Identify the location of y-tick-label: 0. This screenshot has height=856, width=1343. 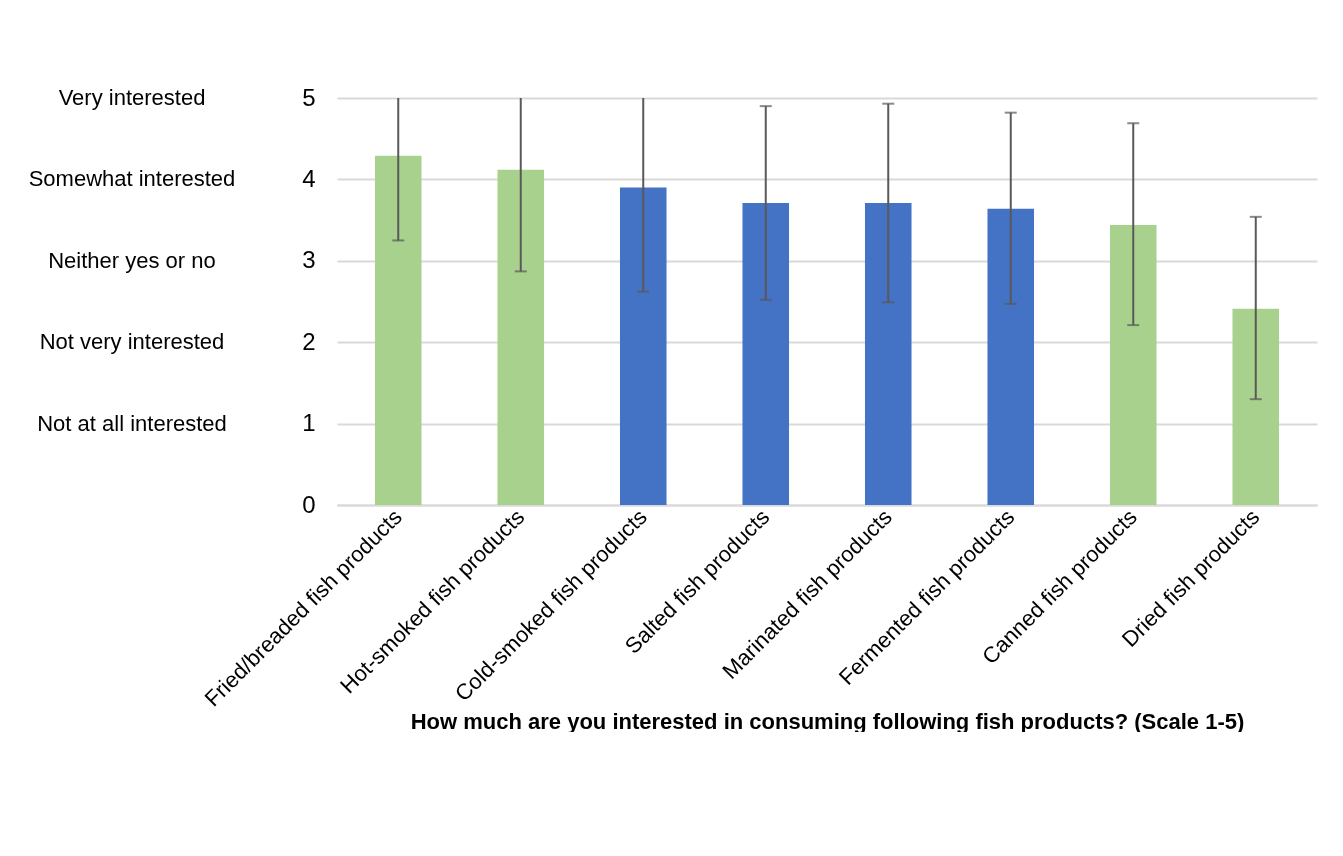
(309, 504).